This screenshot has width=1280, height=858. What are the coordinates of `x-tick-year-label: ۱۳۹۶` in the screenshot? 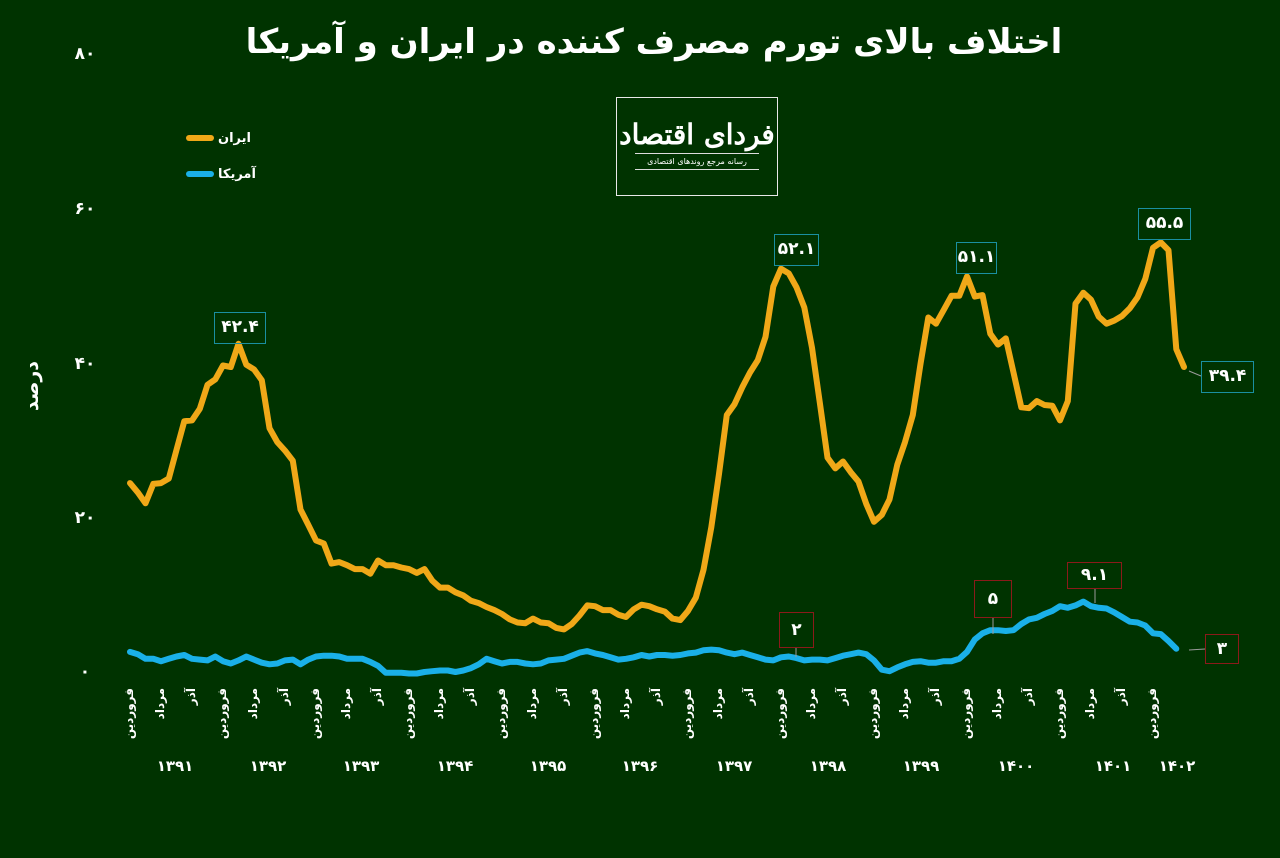 It's located at (640, 766).